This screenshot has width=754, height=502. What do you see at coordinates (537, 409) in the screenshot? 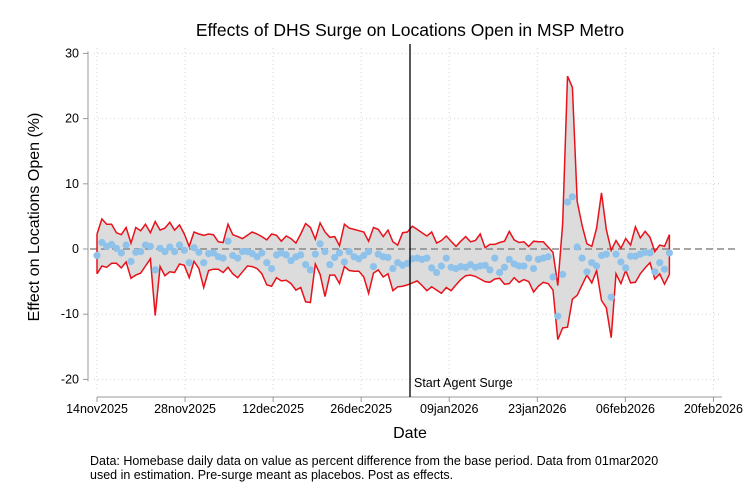
I see `x-tick-label: 23jan2026` at bounding box center [537, 409].